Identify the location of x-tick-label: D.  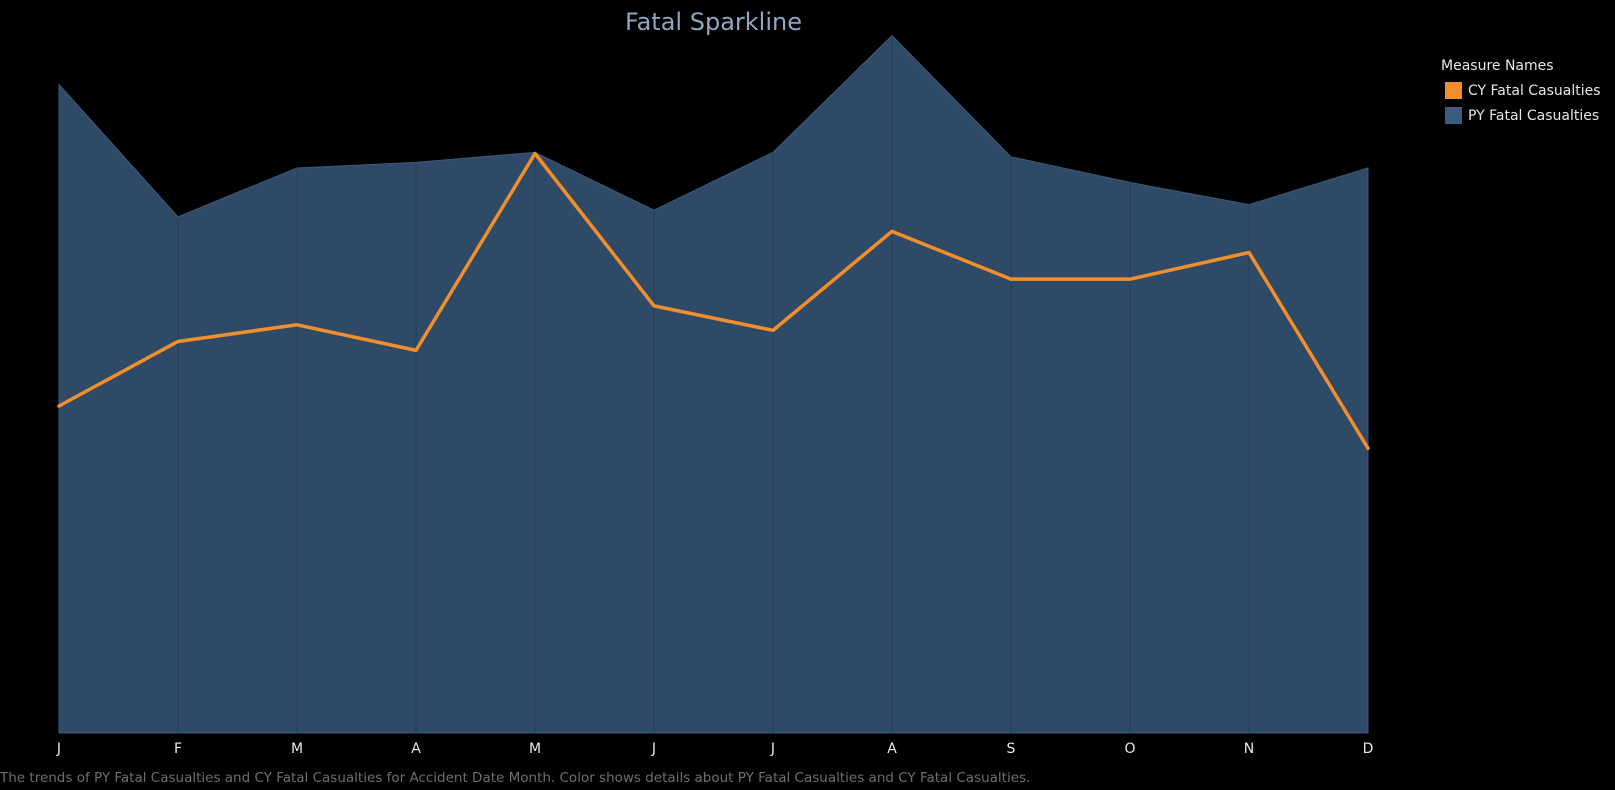
(1368, 749).